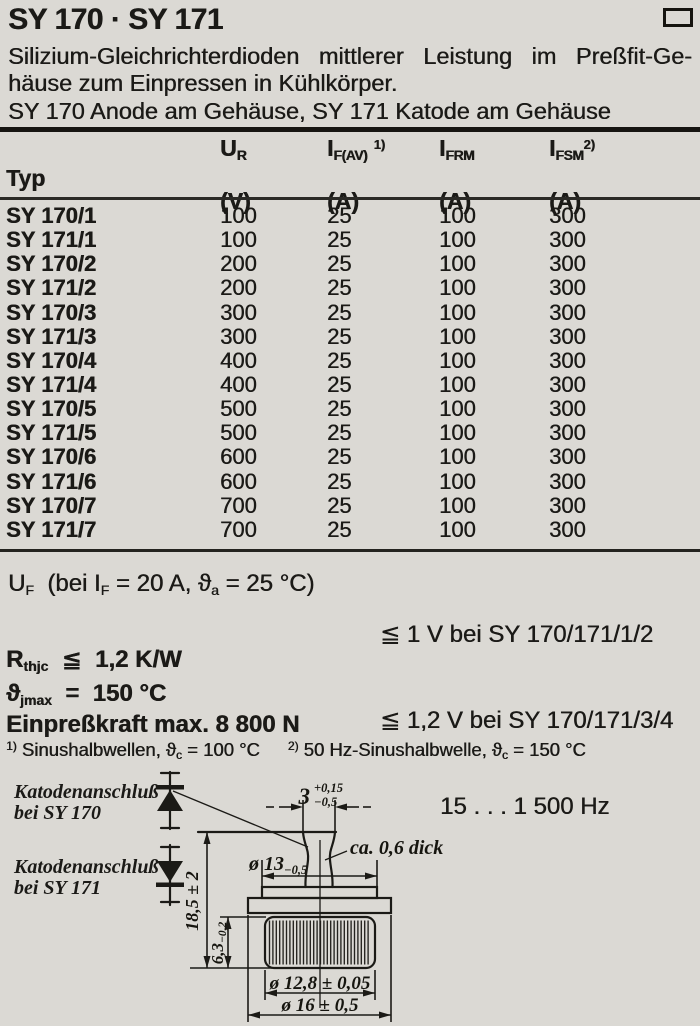 Image resolution: width=700 pixels, height=1026 pixels. Describe the element at coordinates (51, 360) in the screenshot. I see `cell-typ: SY 170/4` at that location.